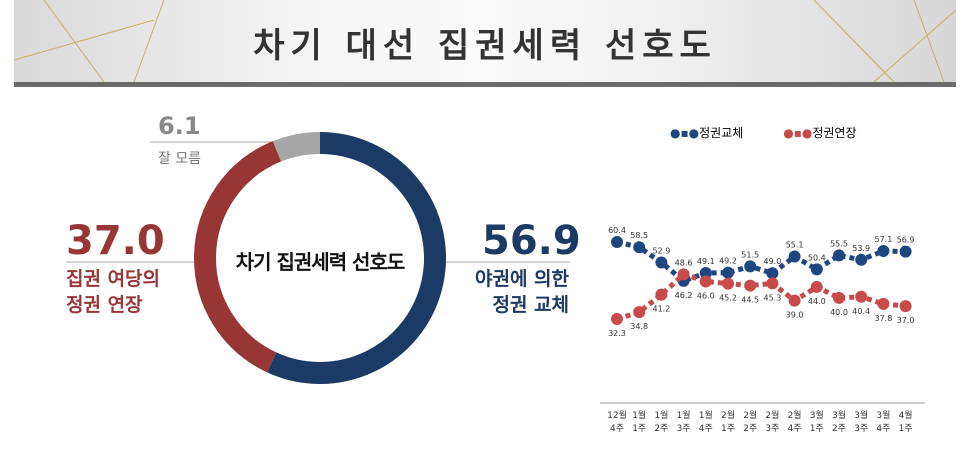 This screenshot has height=460, width=966. I want to click on data-label: 55.1, so click(795, 245).